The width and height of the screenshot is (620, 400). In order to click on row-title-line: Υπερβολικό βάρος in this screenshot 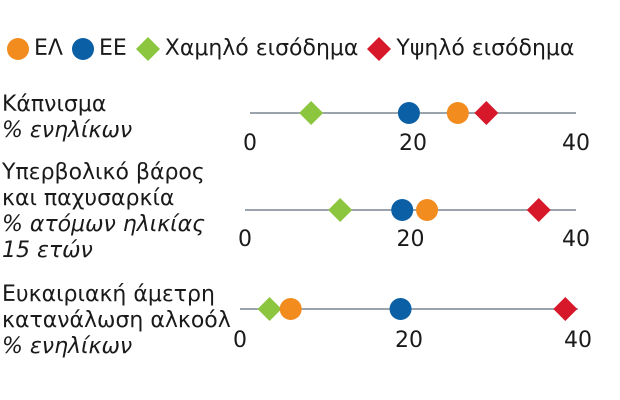, I will do `click(103, 172)`.